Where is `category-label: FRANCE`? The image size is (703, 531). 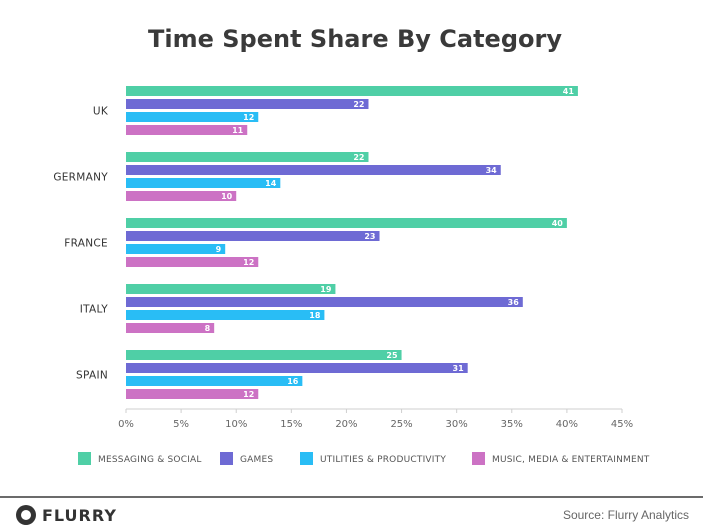 category-label: FRANCE is located at coordinates (86, 244).